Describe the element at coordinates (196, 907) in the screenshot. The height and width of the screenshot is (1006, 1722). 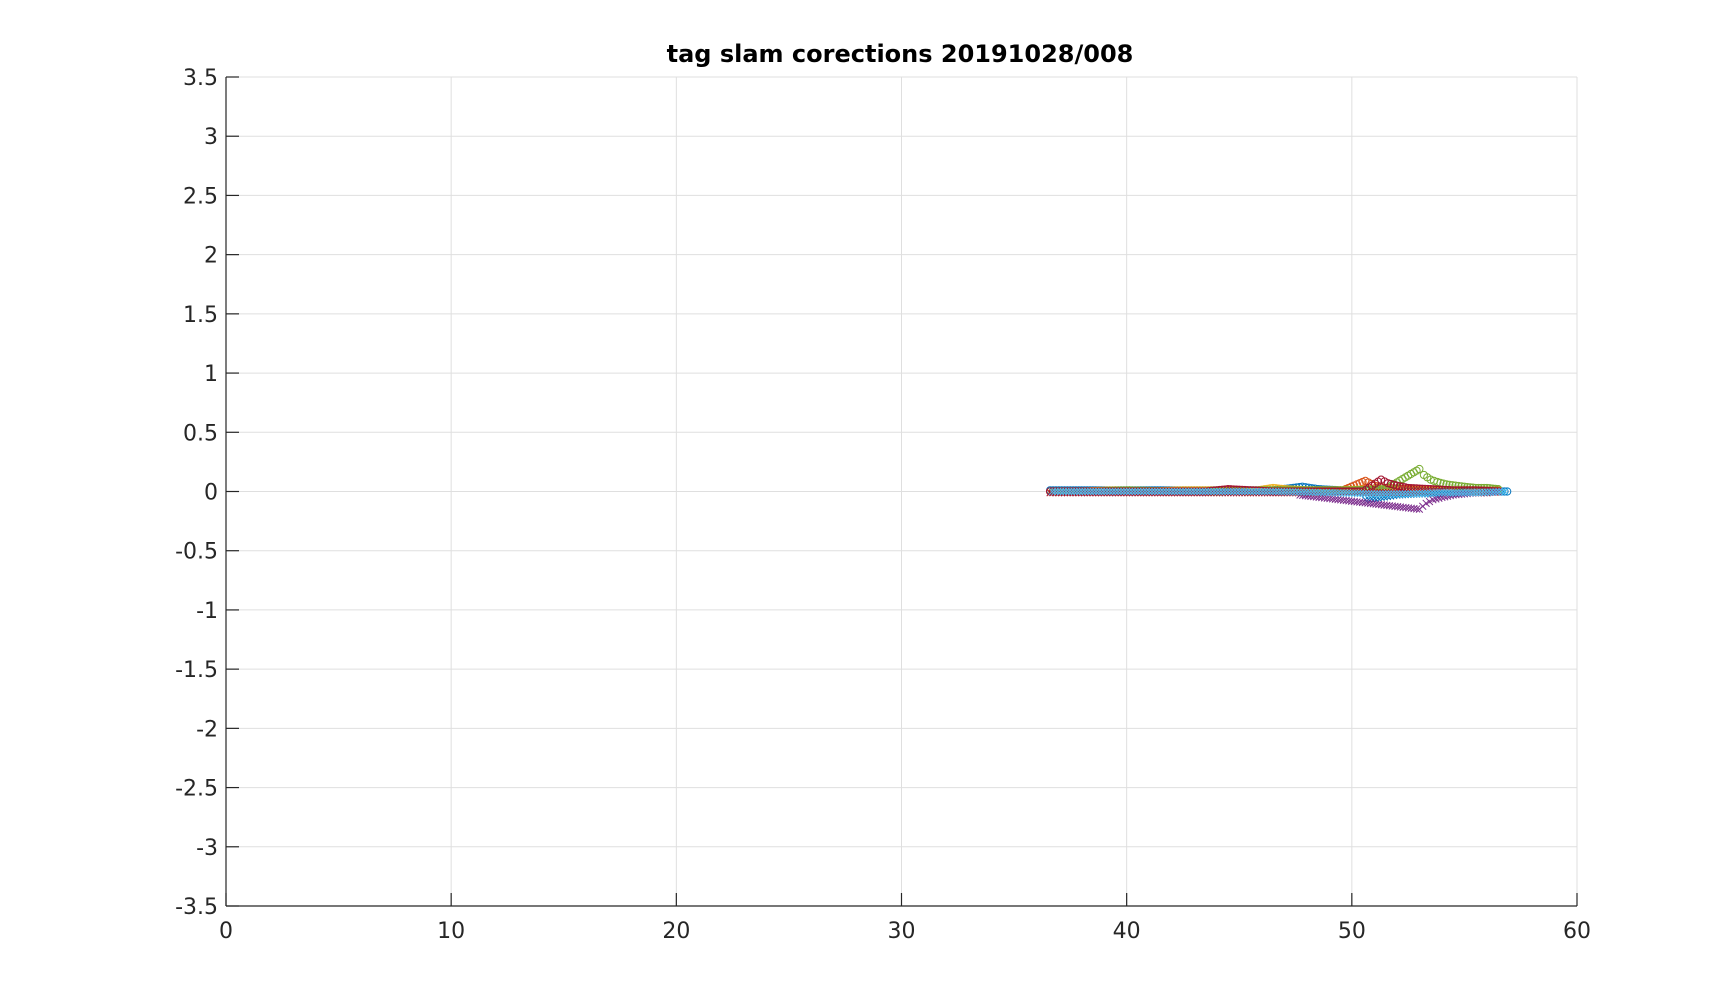
I see `y-tick-label: -3.5` at that location.